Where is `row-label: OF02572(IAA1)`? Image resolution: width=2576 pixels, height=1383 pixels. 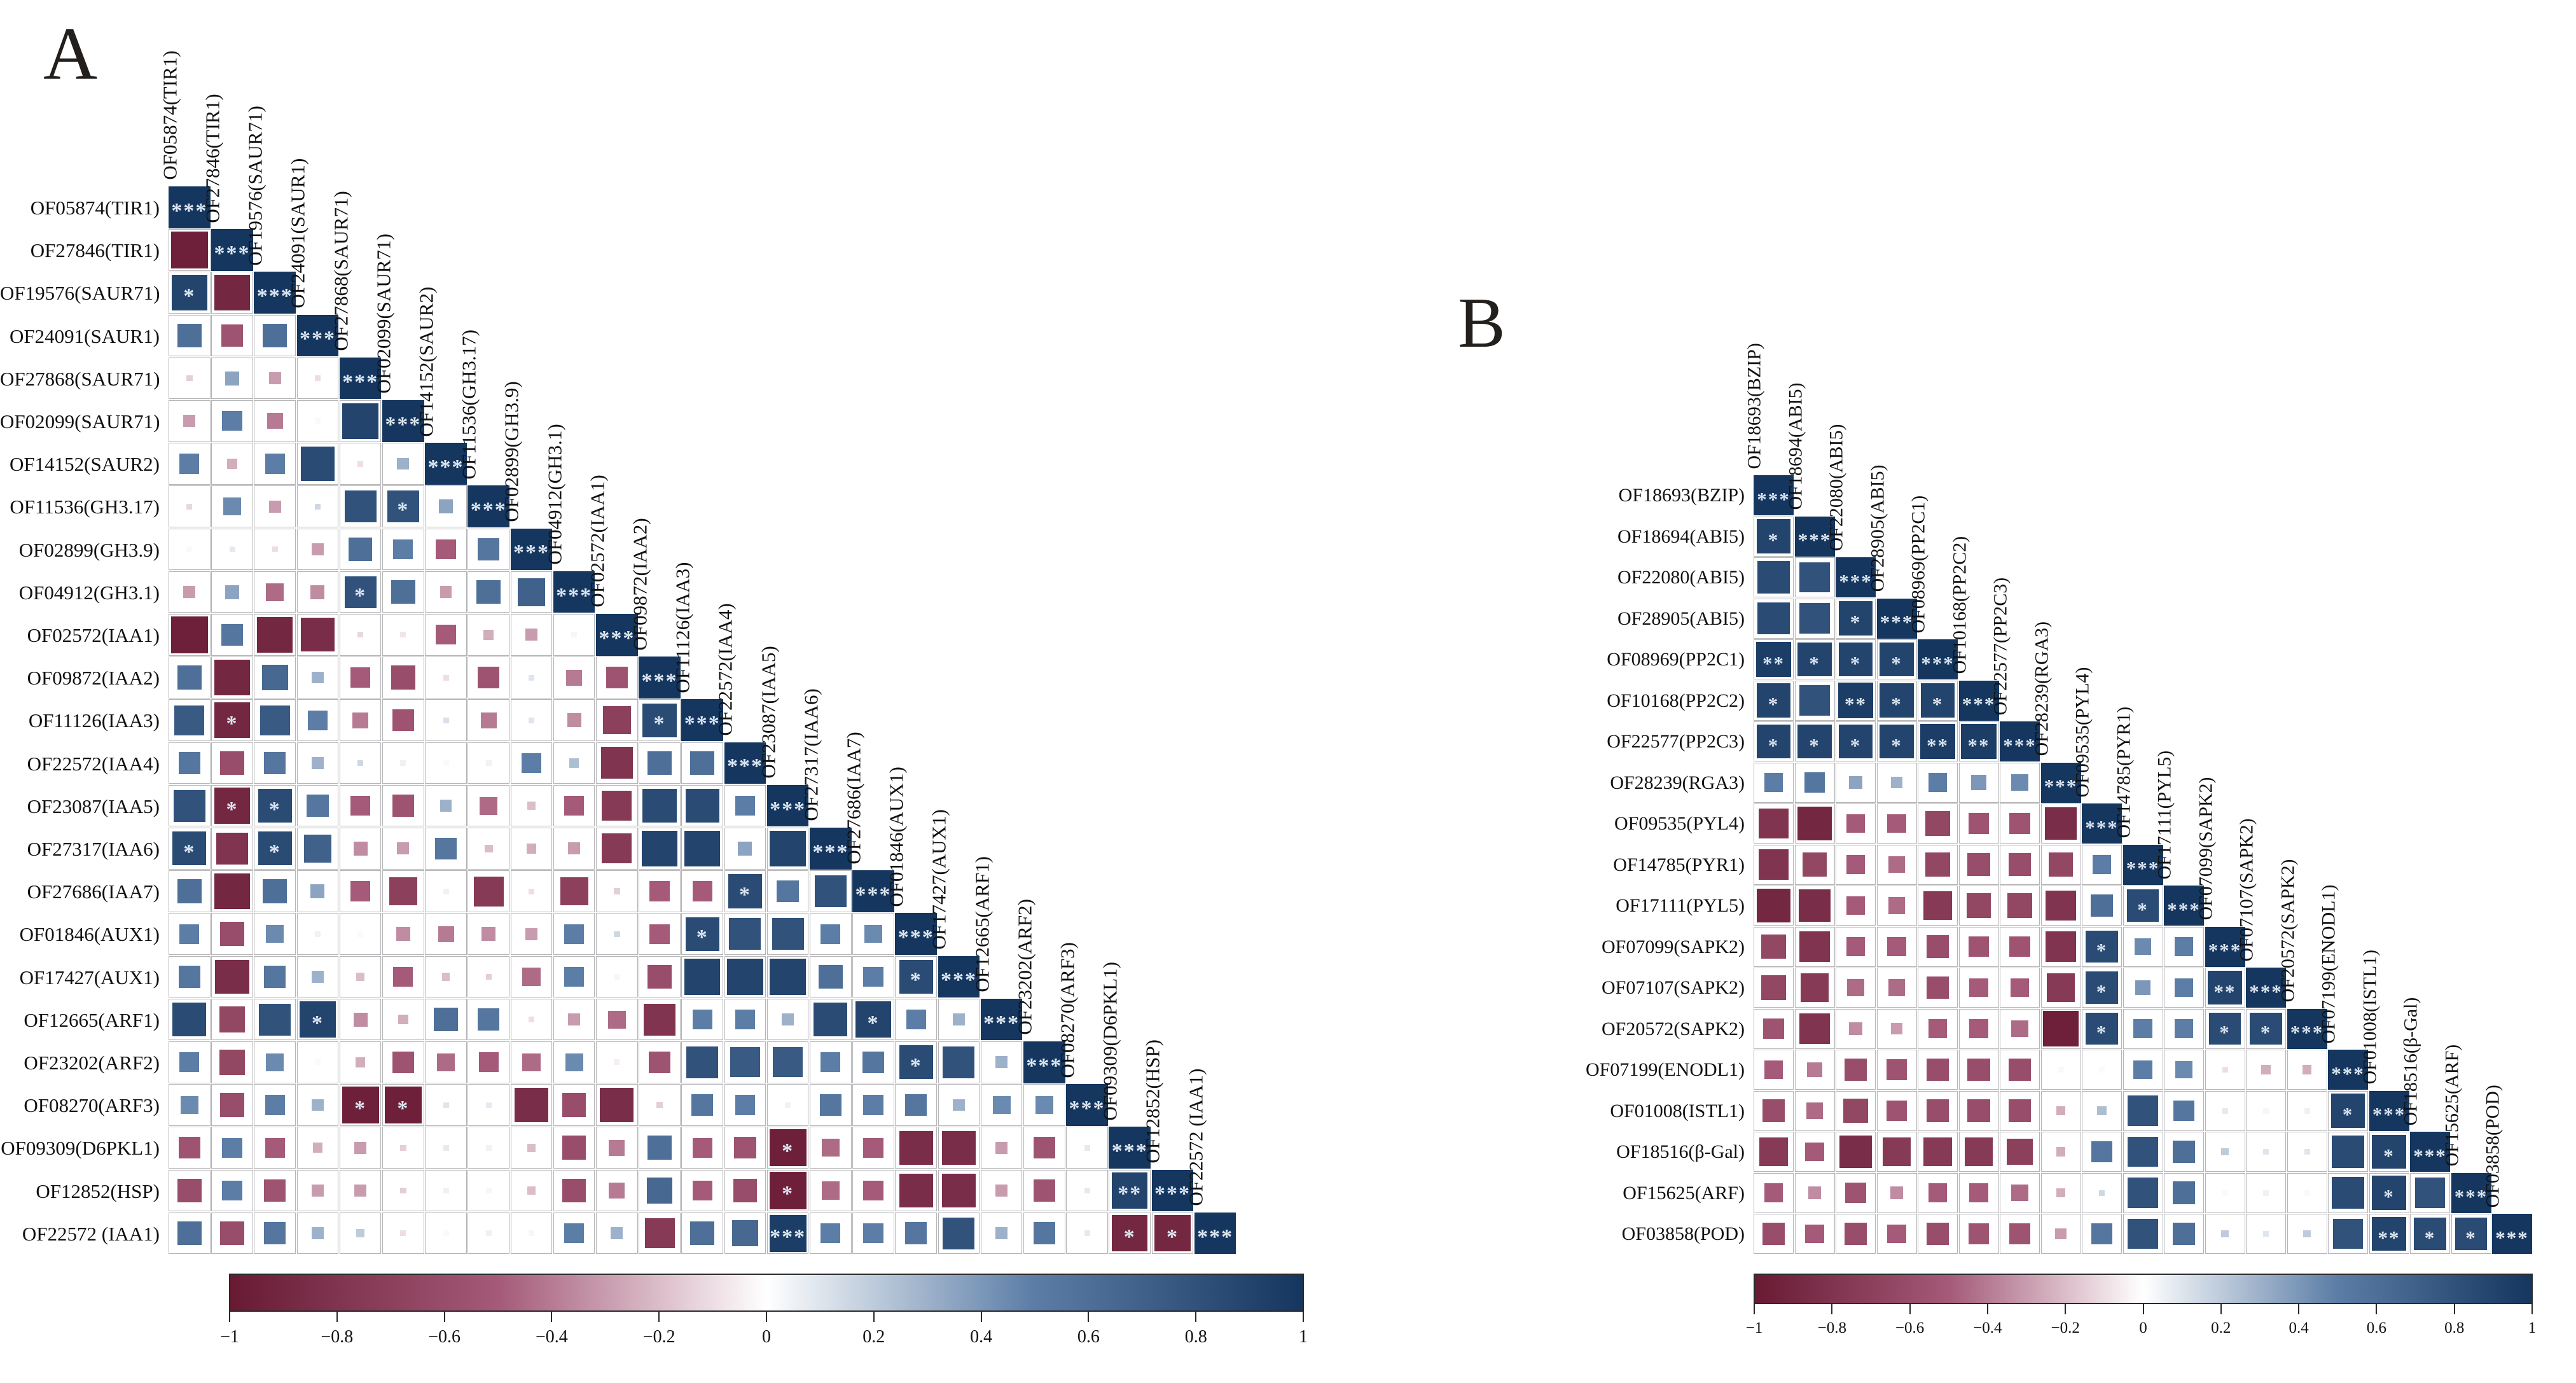 row-label: OF02572(IAA1) is located at coordinates (93, 635).